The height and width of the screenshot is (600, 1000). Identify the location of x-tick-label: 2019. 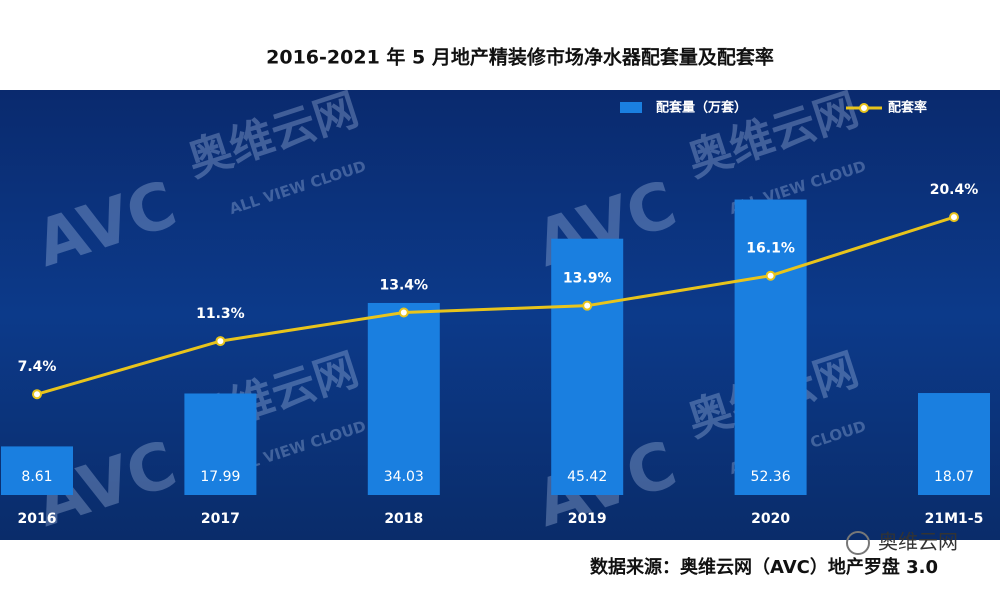
(587, 519).